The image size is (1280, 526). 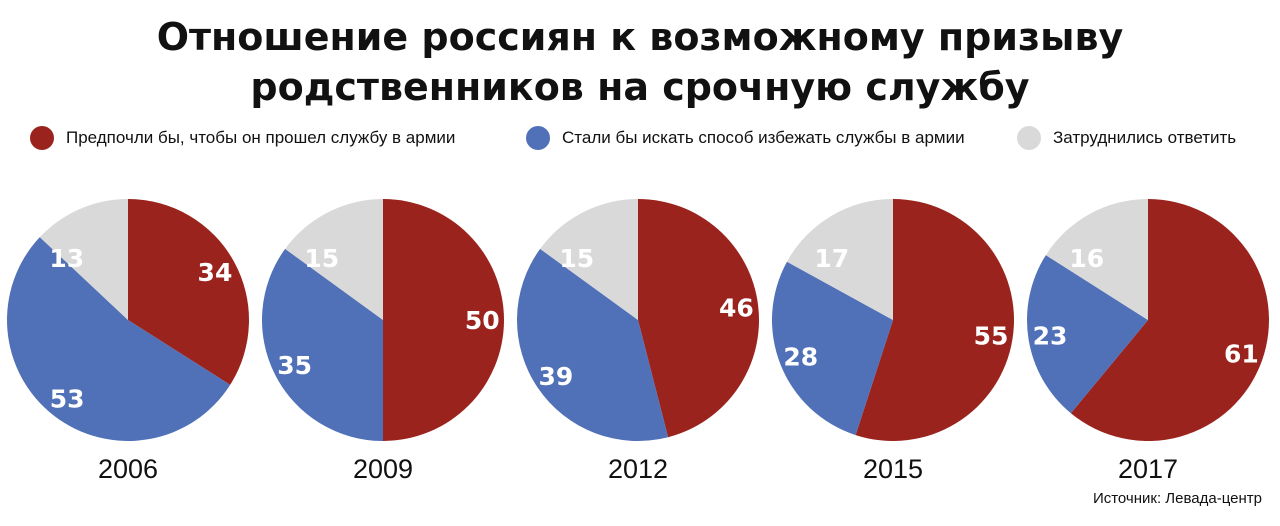 I want to click on pie-year-2012: 2012, so click(x=638, y=469).